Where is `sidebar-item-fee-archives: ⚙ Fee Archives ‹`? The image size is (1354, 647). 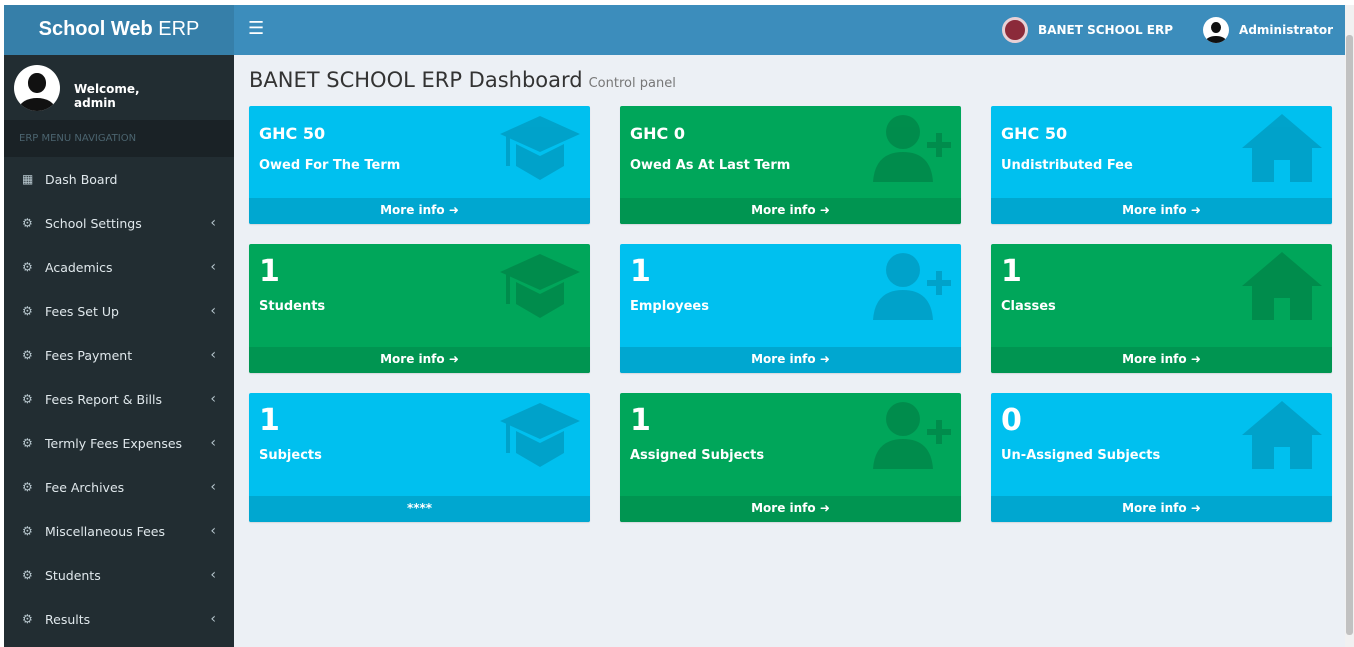 sidebar-item-fee-archives: ⚙ Fee Archives ‹ is located at coordinates (119, 487).